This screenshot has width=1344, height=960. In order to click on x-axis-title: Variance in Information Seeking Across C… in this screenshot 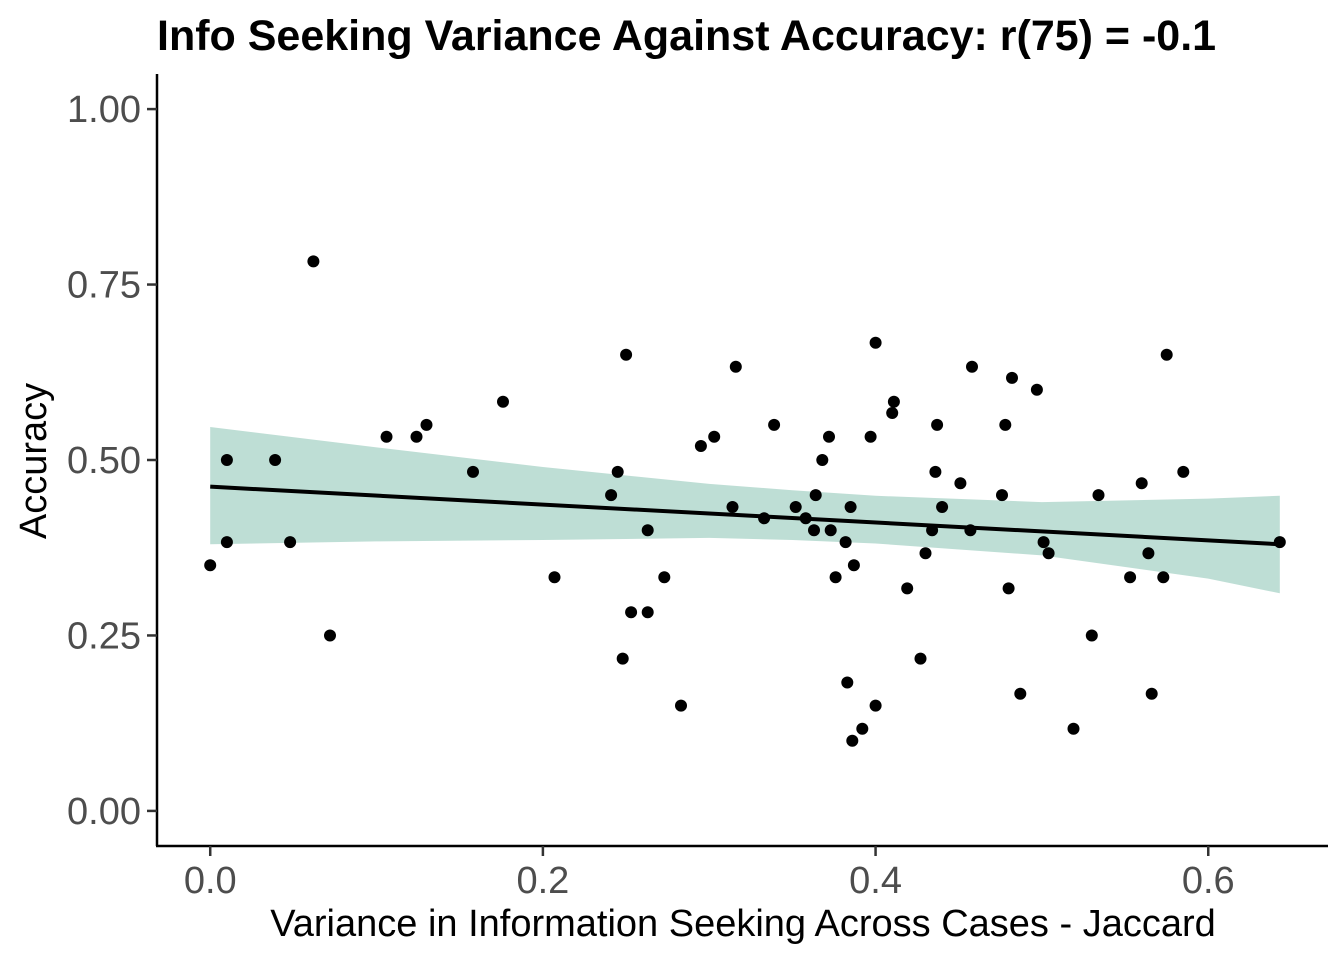, I will do `click(743, 924)`.